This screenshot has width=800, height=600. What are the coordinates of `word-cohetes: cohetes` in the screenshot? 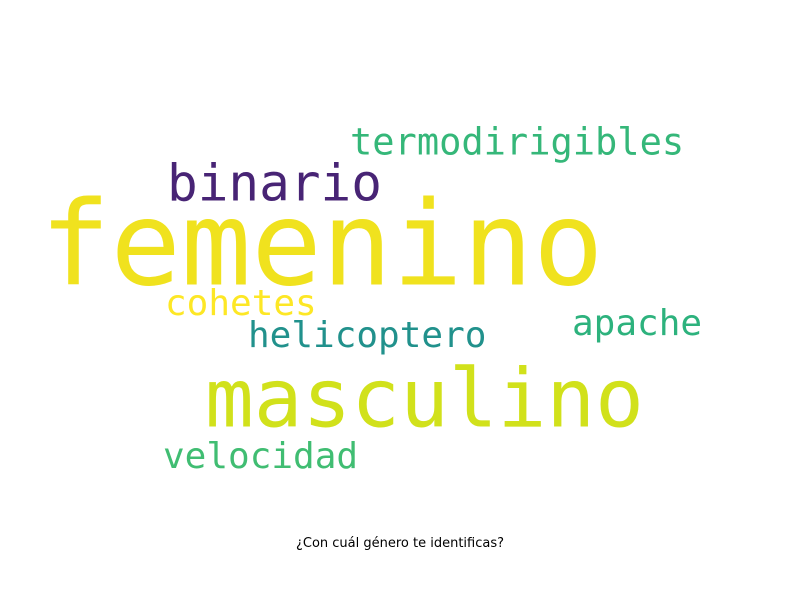 It's located at (241, 303).